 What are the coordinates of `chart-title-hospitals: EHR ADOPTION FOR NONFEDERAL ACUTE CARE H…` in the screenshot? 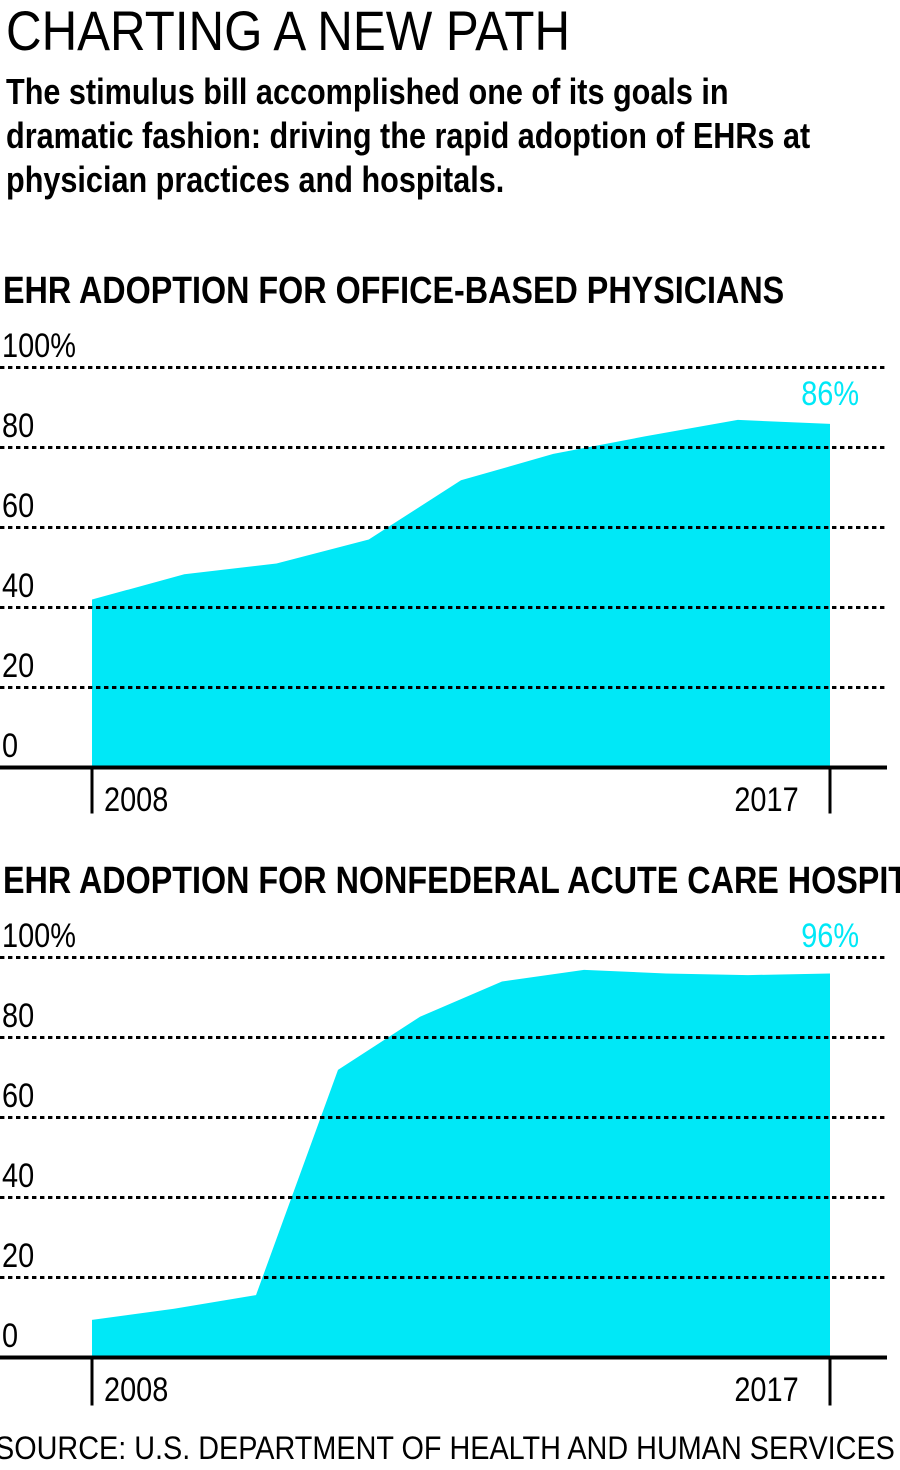 It's located at (451, 881).